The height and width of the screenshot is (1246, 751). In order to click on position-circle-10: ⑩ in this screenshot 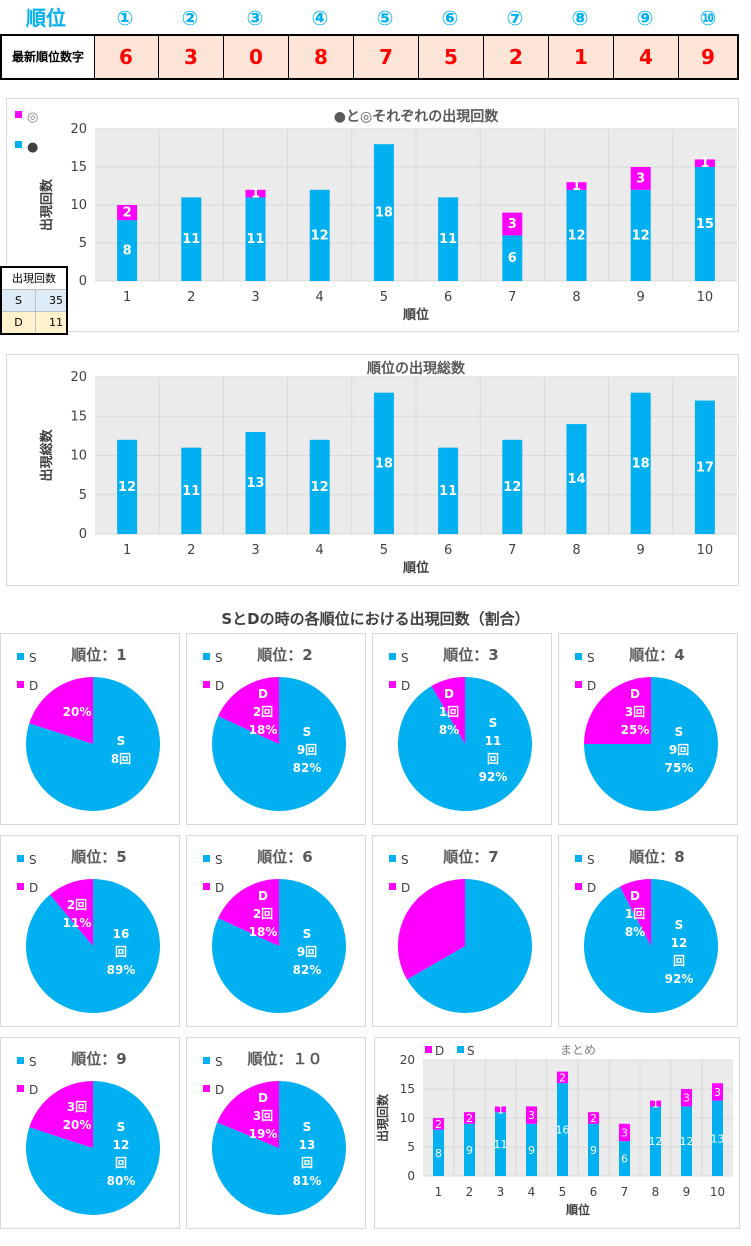, I will do `click(708, 18)`.